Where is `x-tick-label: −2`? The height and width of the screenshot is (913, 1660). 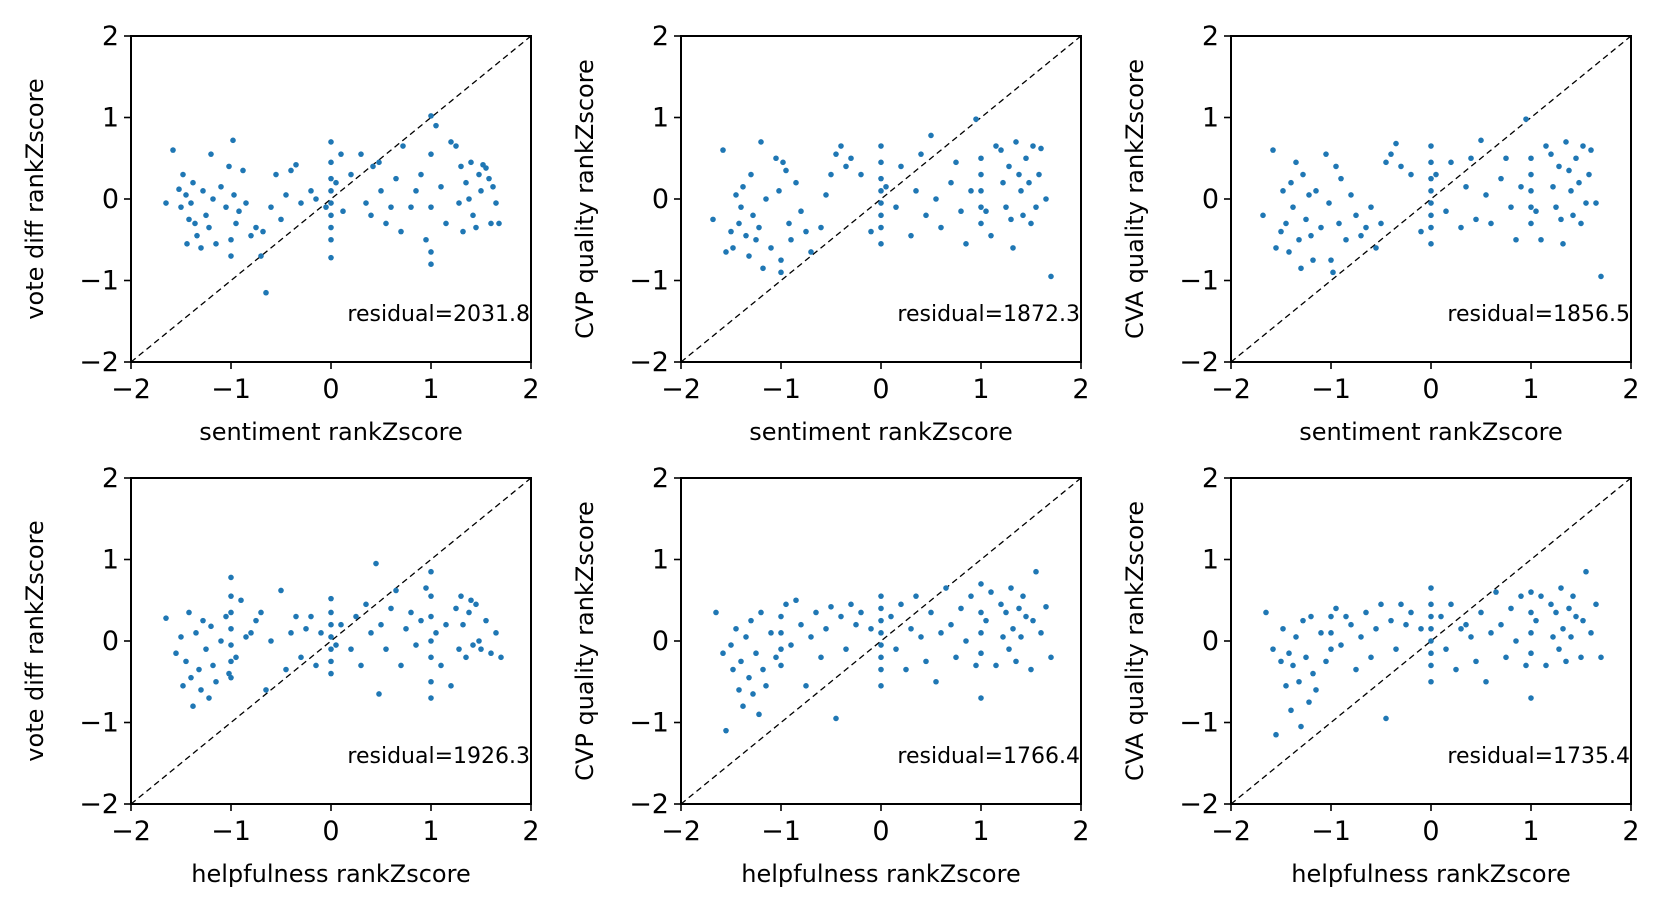 x-tick-label: −2 is located at coordinates (131, 389).